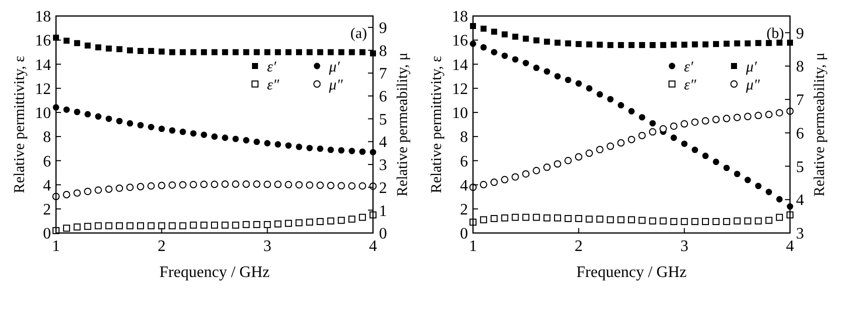  I want to click on y2-tick-label: 4, so click(383, 143).